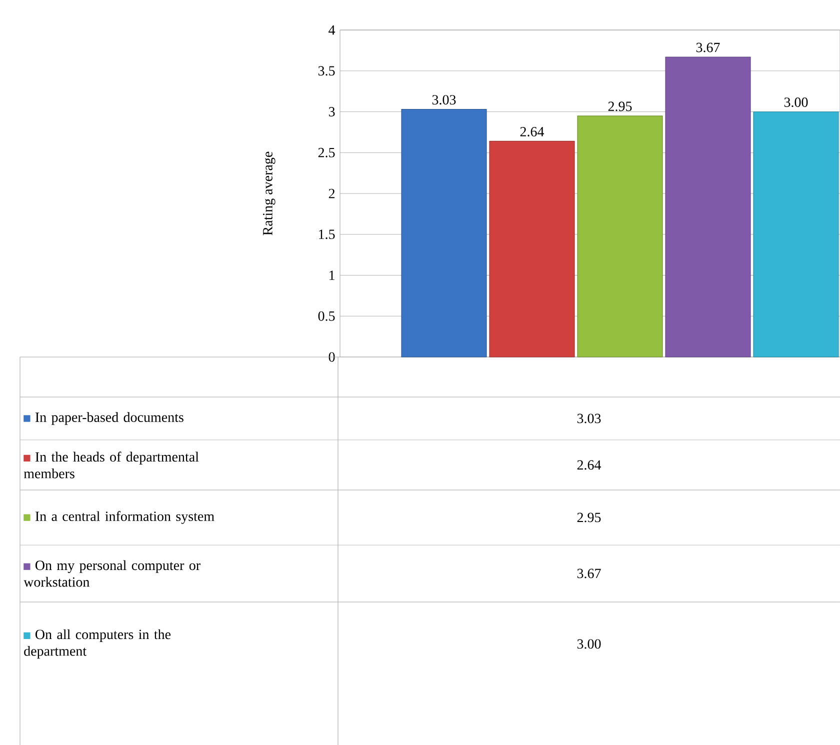  I want to click on legend-label: In the heads of departmental members, so click(111, 465).